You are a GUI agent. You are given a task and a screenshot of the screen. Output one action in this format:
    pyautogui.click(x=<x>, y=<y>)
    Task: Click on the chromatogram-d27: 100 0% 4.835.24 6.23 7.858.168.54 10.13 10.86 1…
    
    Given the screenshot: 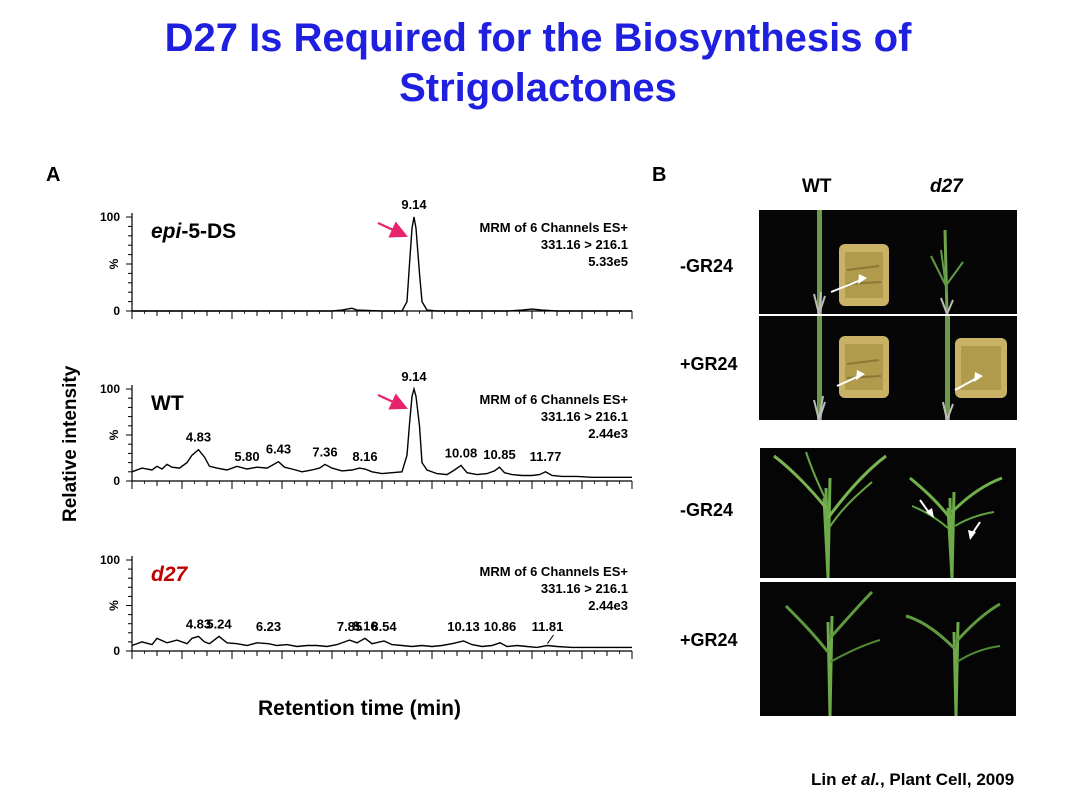 What is the action you would take?
    pyautogui.click(x=366, y=606)
    